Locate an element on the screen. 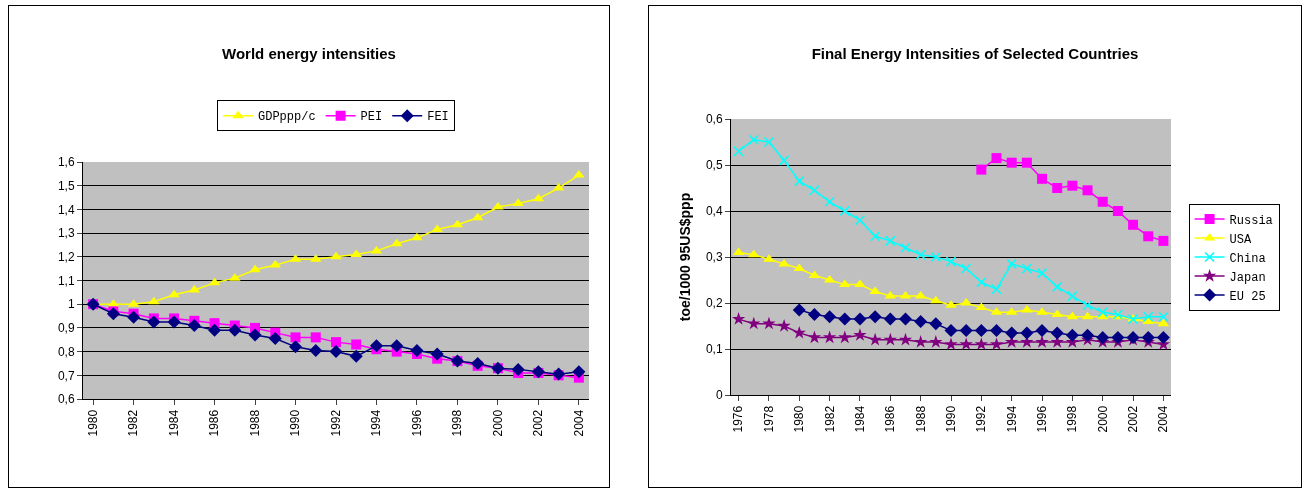 This screenshot has width=1306, height=493. y-tick-label: 0,4 is located at coordinates (714, 211).